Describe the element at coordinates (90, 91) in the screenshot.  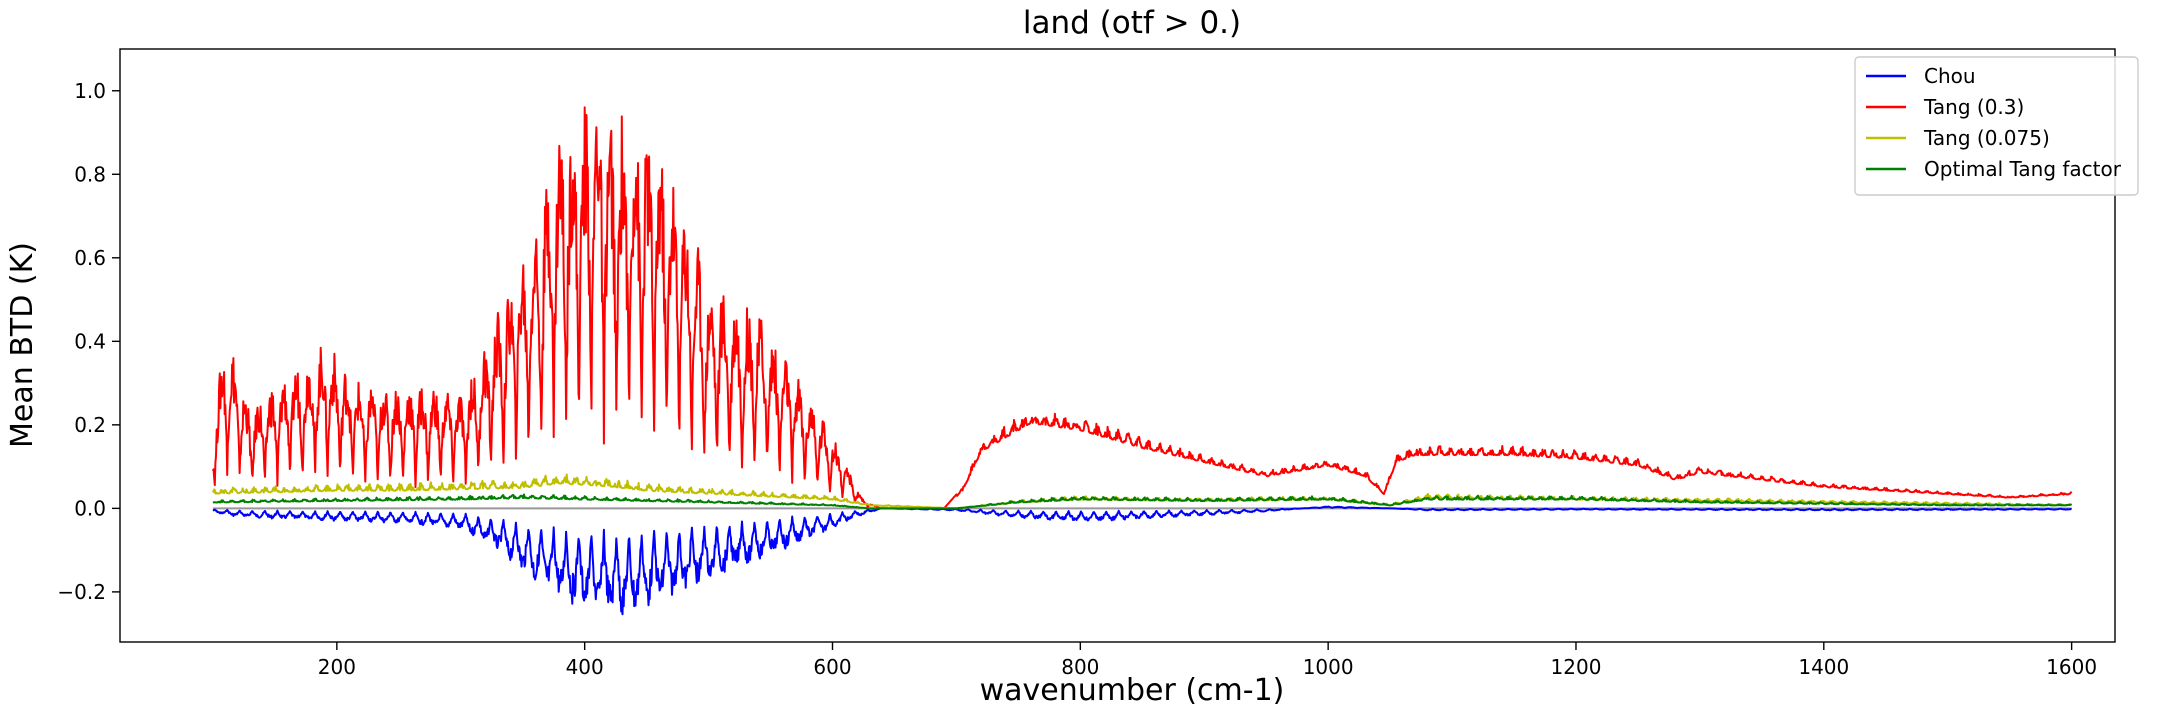
I see `y-tick-label: 1.0` at that location.